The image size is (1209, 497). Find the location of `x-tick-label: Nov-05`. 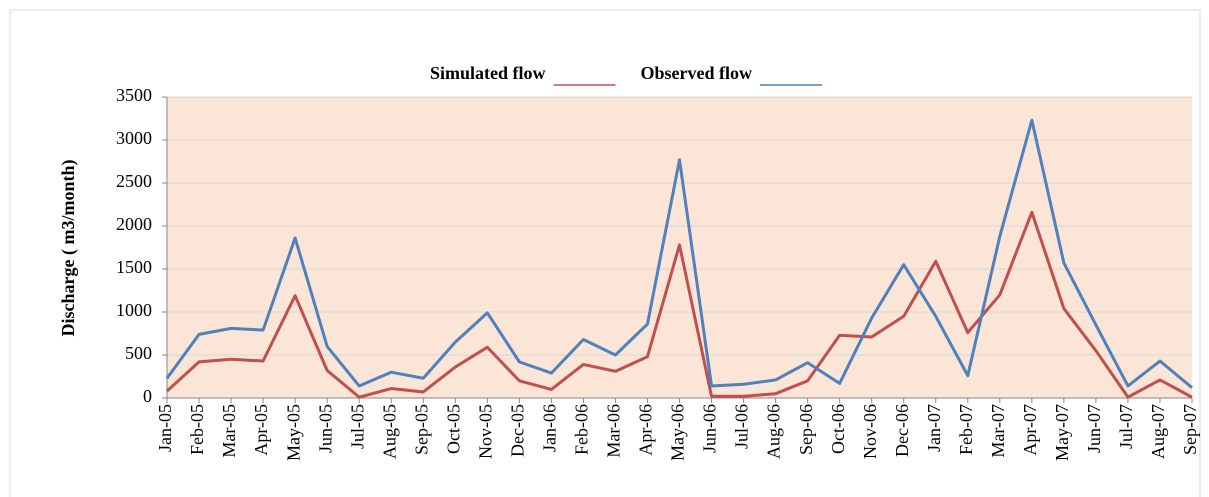

x-tick-label: Nov-05 is located at coordinates (485, 431).